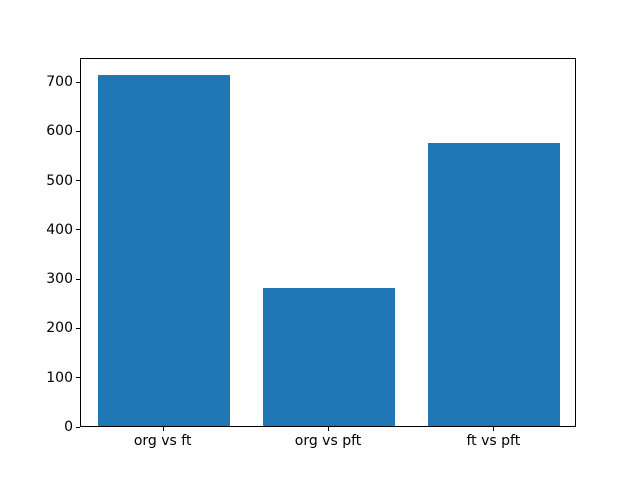  I want to click on y-axis-tick-label: 0, so click(68, 427).